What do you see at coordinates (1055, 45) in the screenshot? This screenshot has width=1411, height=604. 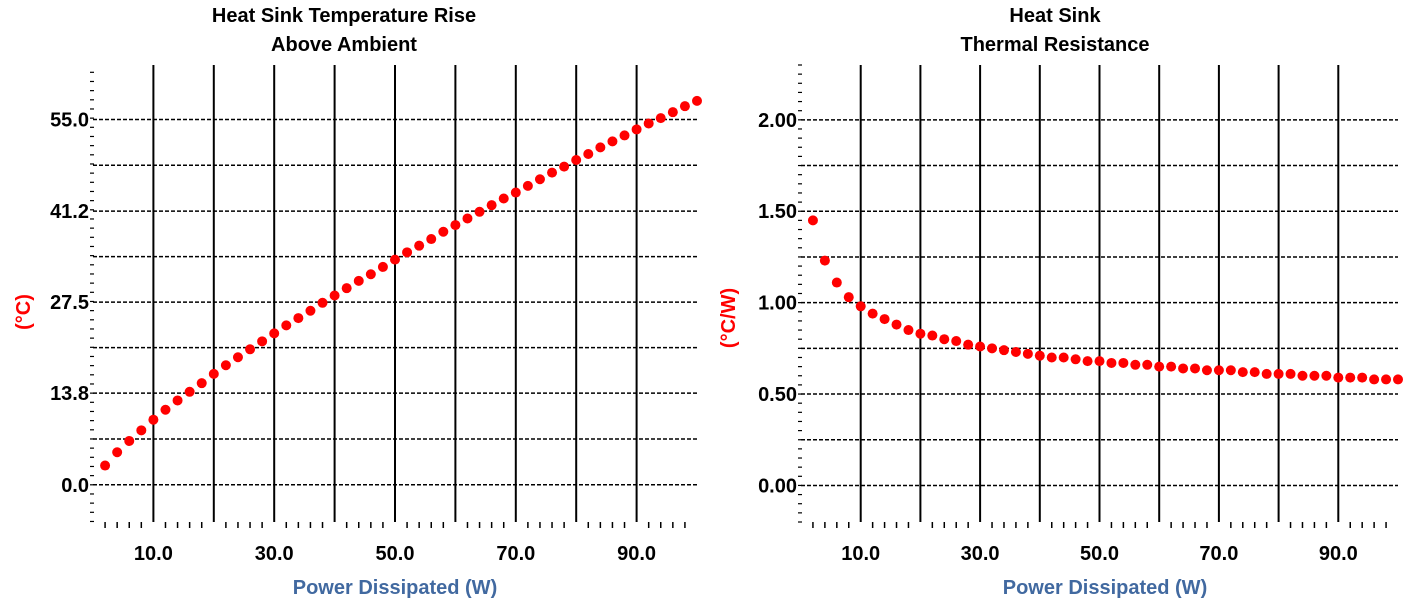 I see `chart-title-line-2: Thermal Resistance` at bounding box center [1055, 45].